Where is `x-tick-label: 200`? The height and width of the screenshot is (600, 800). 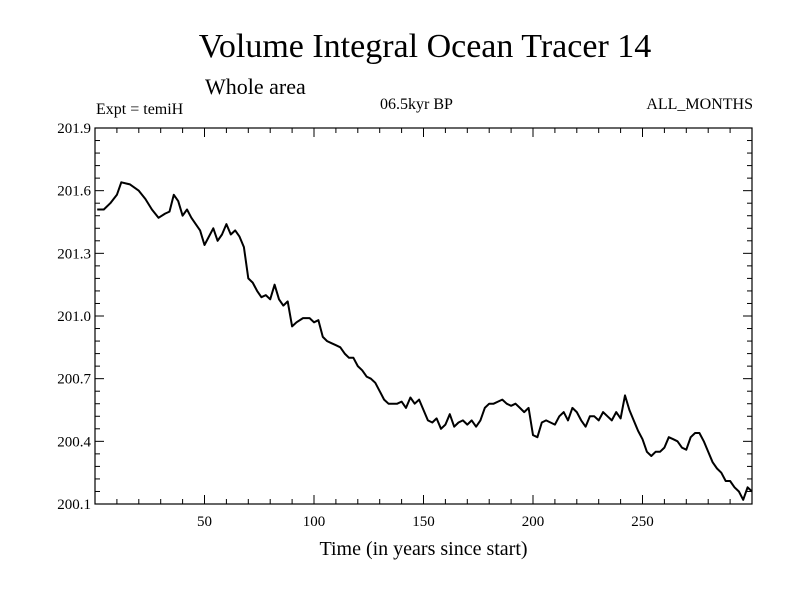 x-tick-label: 200 is located at coordinates (533, 522).